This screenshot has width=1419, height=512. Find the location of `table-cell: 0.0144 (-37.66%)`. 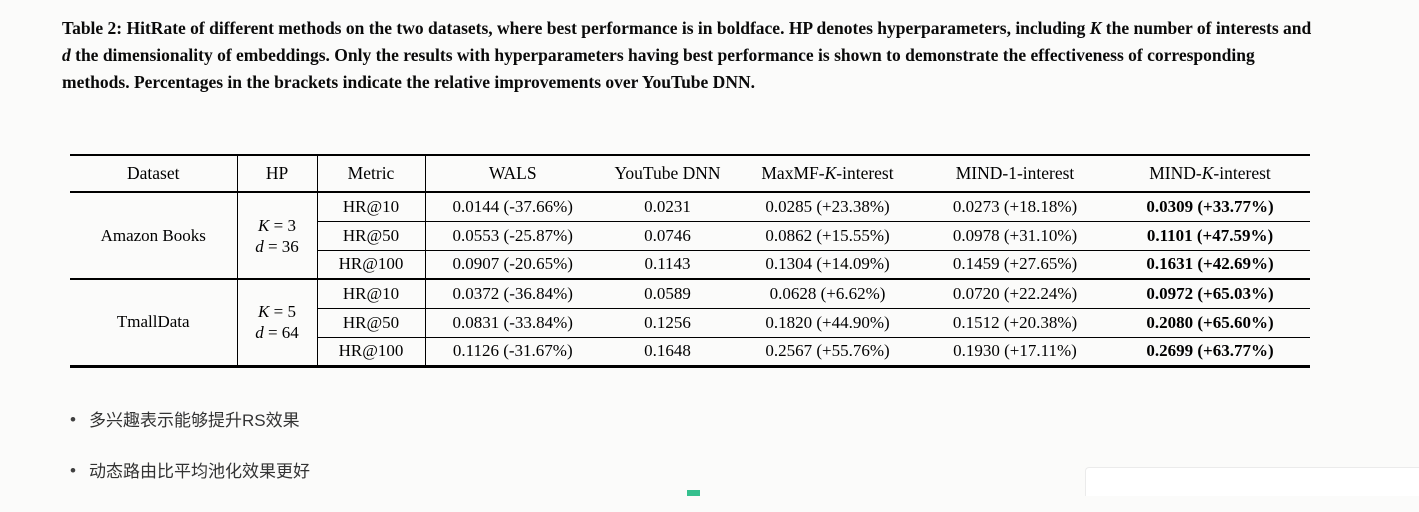

table-cell: 0.0144 (-37.66%) is located at coordinates (512, 207).